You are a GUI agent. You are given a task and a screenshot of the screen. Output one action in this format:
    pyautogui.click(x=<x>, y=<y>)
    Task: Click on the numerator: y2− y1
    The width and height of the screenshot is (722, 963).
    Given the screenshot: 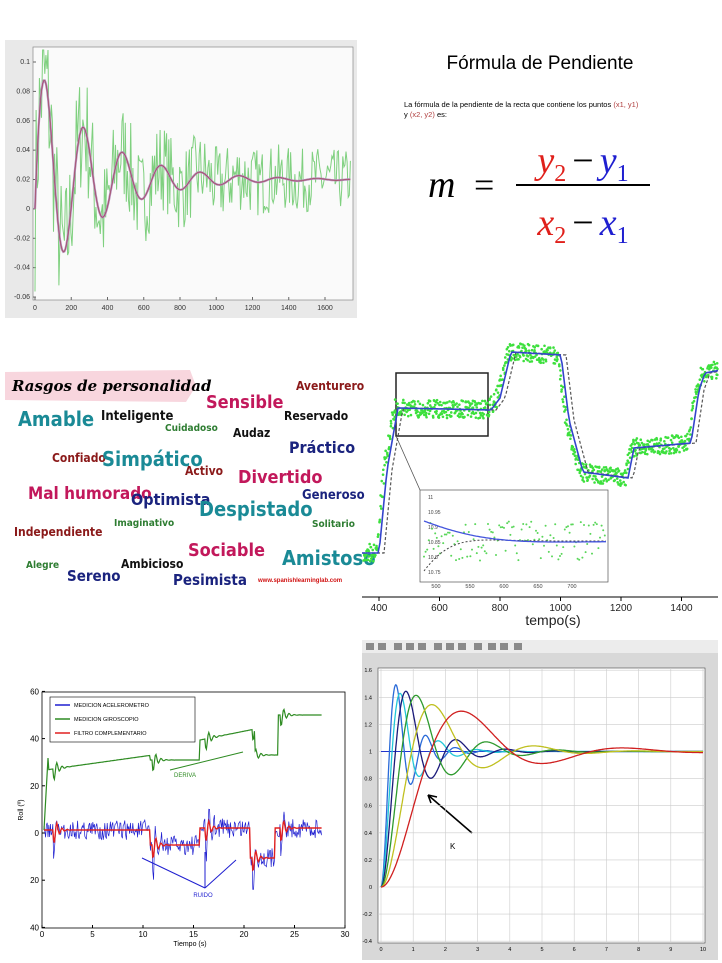 What is the action you would take?
    pyautogui.click(x=580, y=163)
    